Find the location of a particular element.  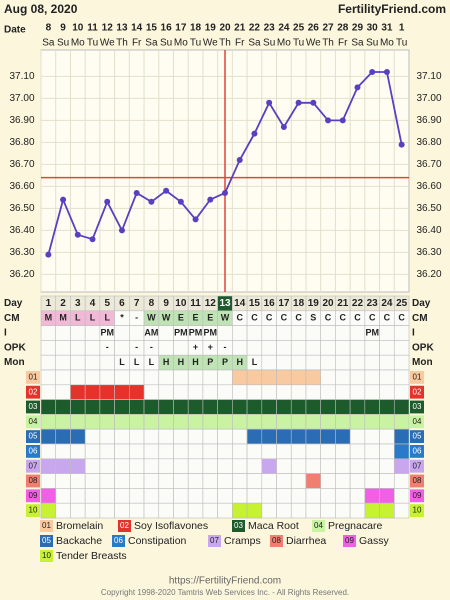

symptom-code-right: 04 is located at coordinates (417, 421).